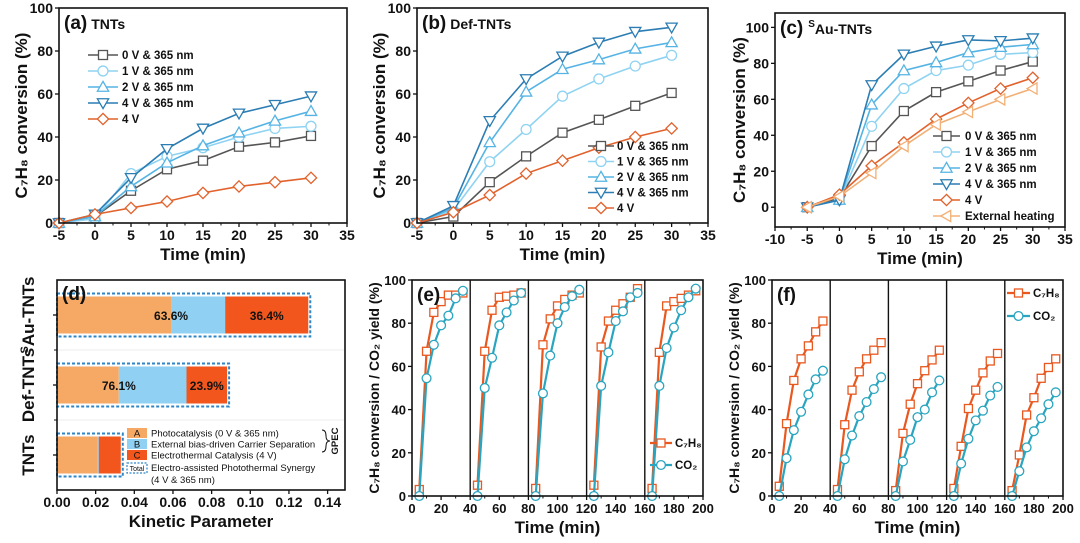  What do you see at coordinates (686, 466) in the screenshot?
I see `legend-label: CO₂` at bounding box center [686, 466].